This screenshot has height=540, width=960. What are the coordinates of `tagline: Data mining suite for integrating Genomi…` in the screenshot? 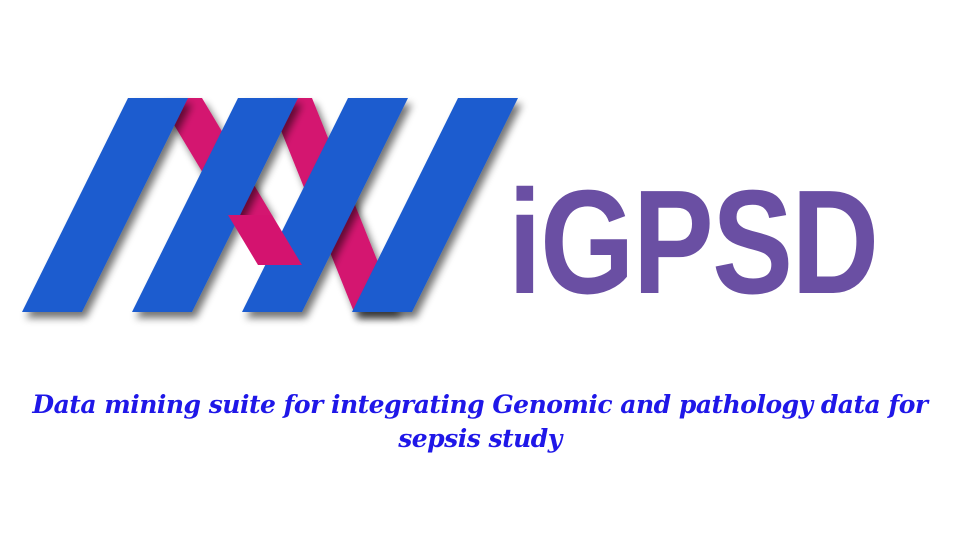 It's located at (480, 422).